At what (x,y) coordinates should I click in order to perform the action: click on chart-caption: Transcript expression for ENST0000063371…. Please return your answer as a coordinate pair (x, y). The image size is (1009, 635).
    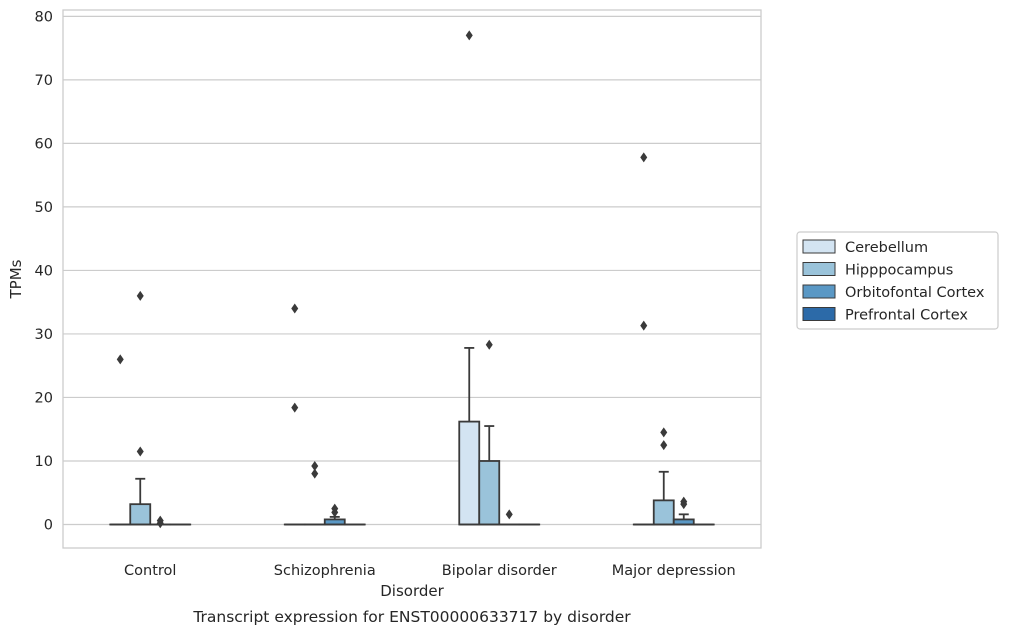
    Looking at the image, I should click on (411, 617).